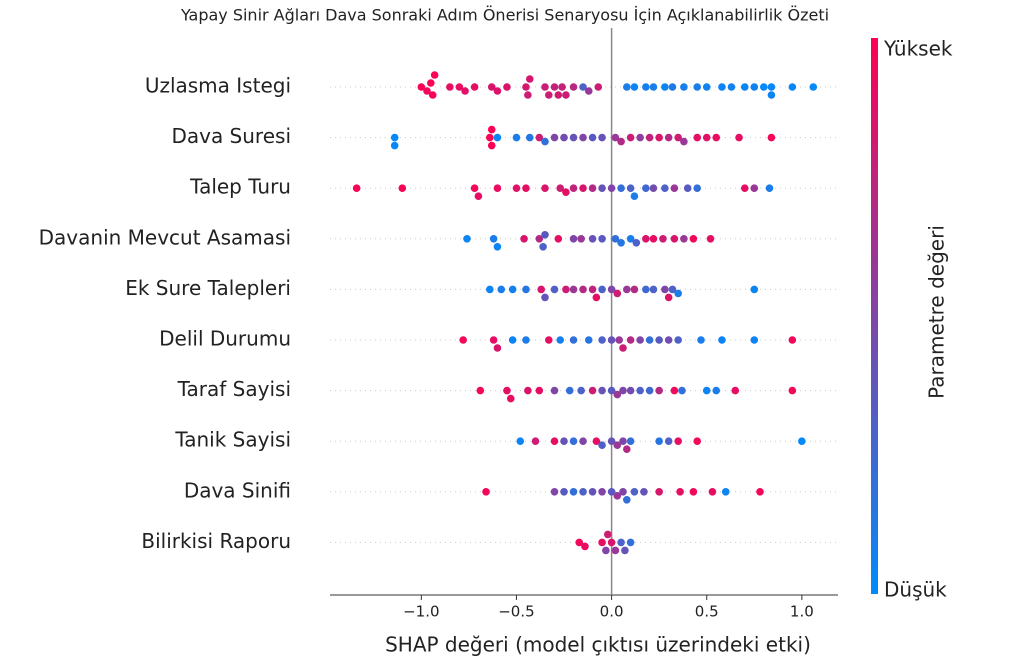 This screenshot has height=664, width=1011. Describe the element at coordinates (874, 316) in the screenshot. I see `colorbar` at that location.